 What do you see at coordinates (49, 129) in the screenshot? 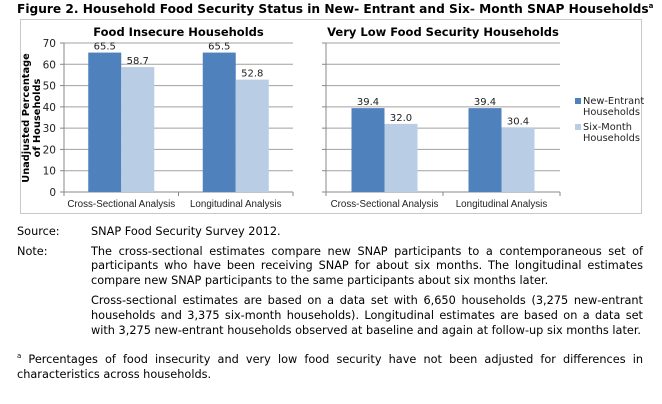
I see `y-tick-label: 30` at bounding box center [49, 129].